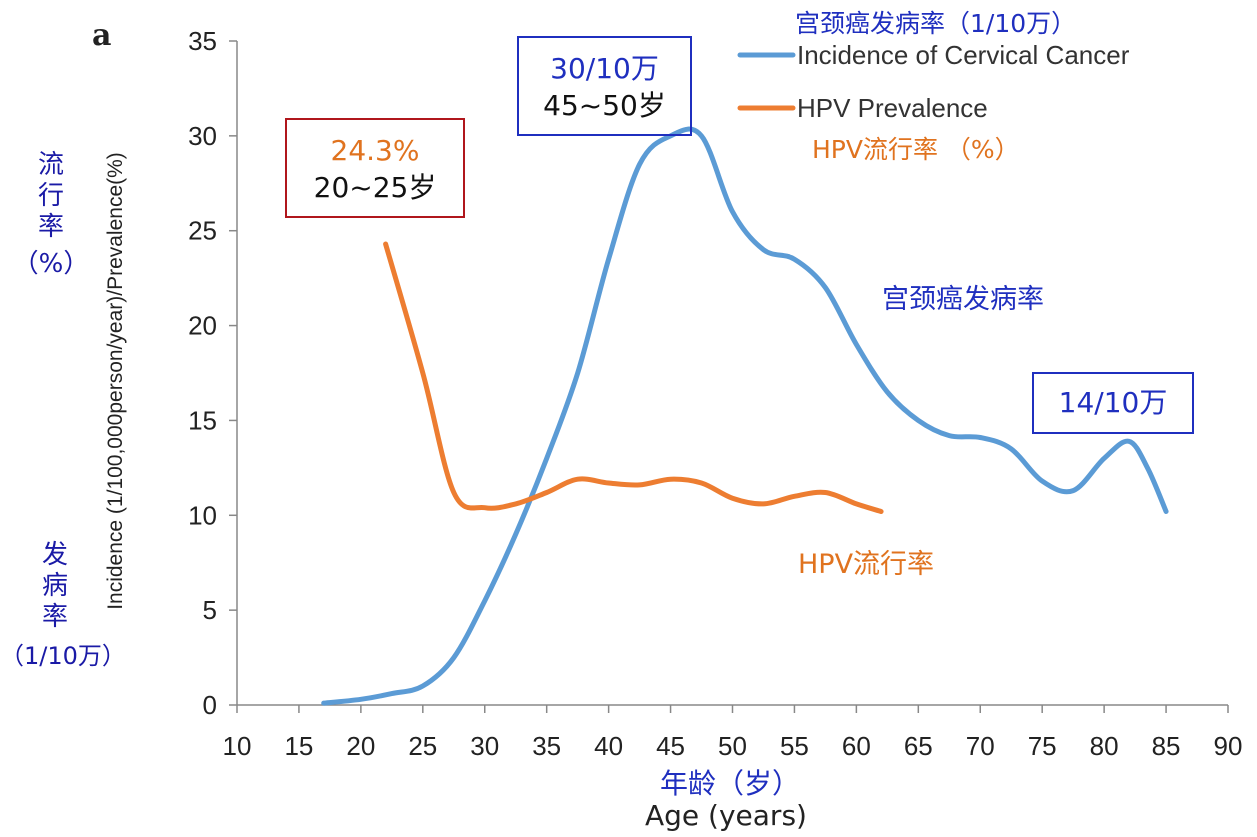 This screenshot has width=1257, height=837. What do you see at coordinates (670, 746) in the screenshot?
I see `x-tick-label: 45` at bounding box center [670, 746].